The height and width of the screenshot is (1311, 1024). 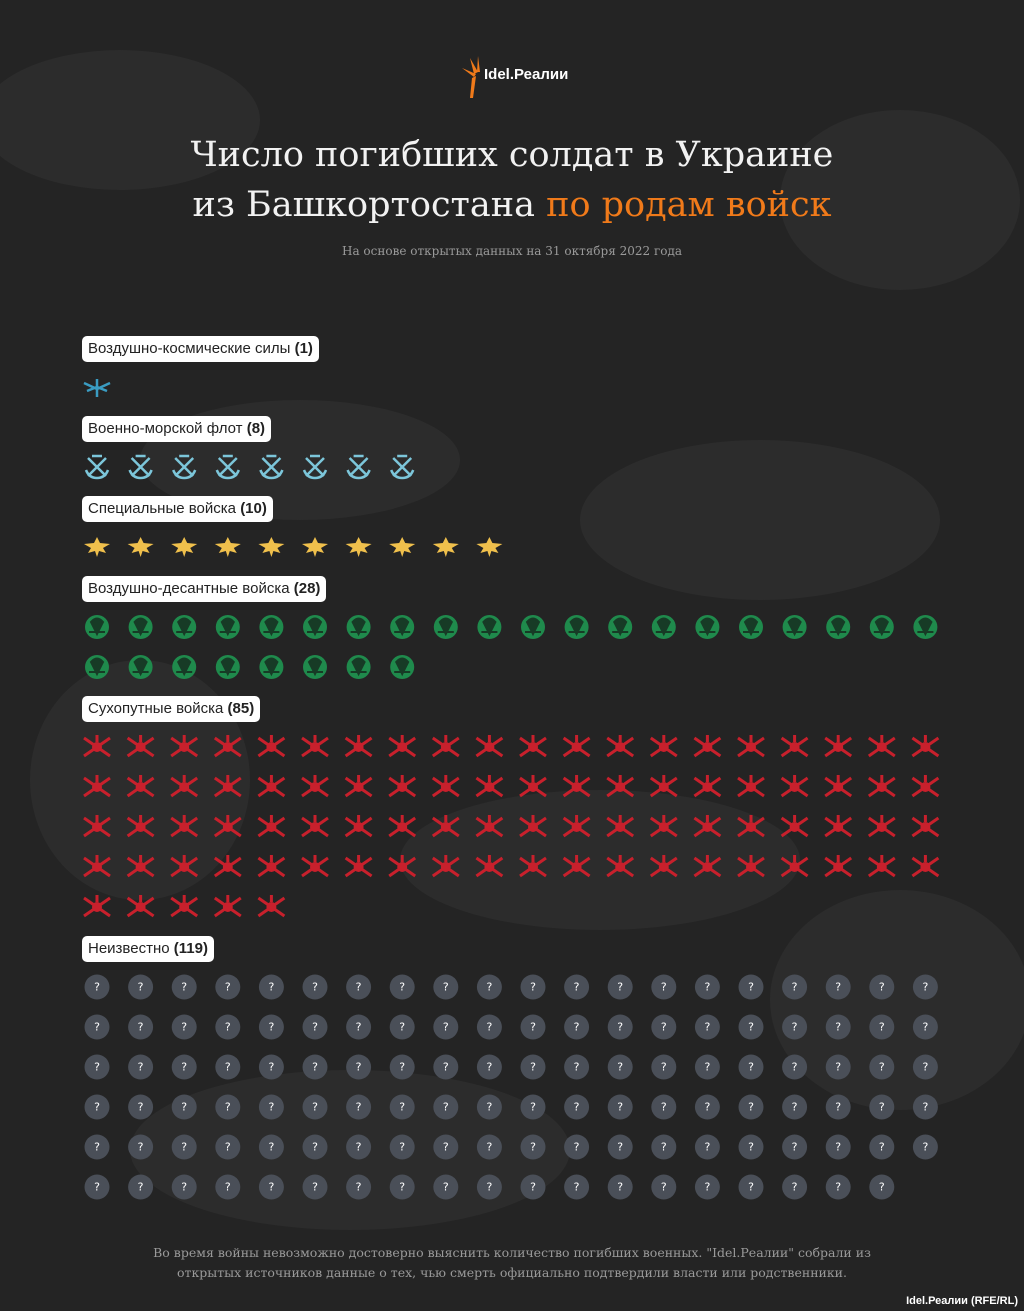 What do you see at coordinates (156, 708) in the screenshot?
I see `series-name: Сухопутные войска` at bounding box center [156, 708].